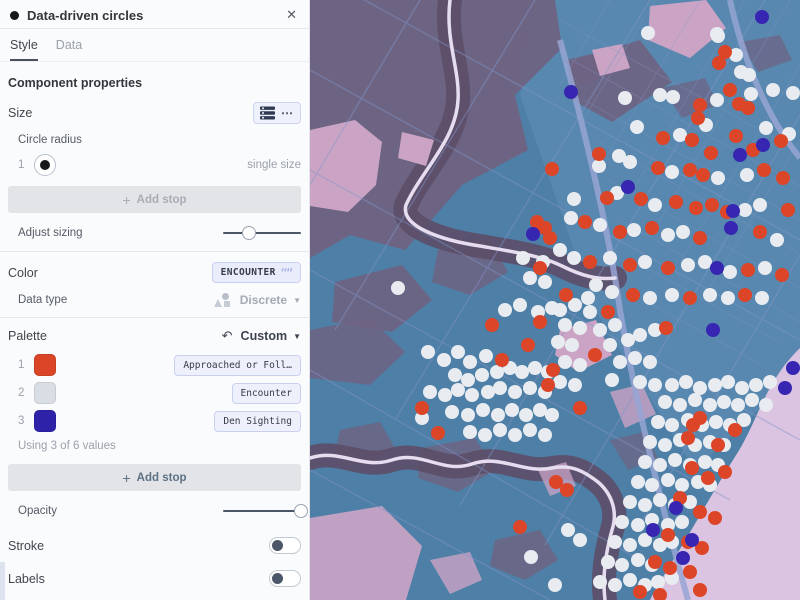 This screenshot has height=600, width=800. I want to click on scrollbar-hint, so click(2, 581).